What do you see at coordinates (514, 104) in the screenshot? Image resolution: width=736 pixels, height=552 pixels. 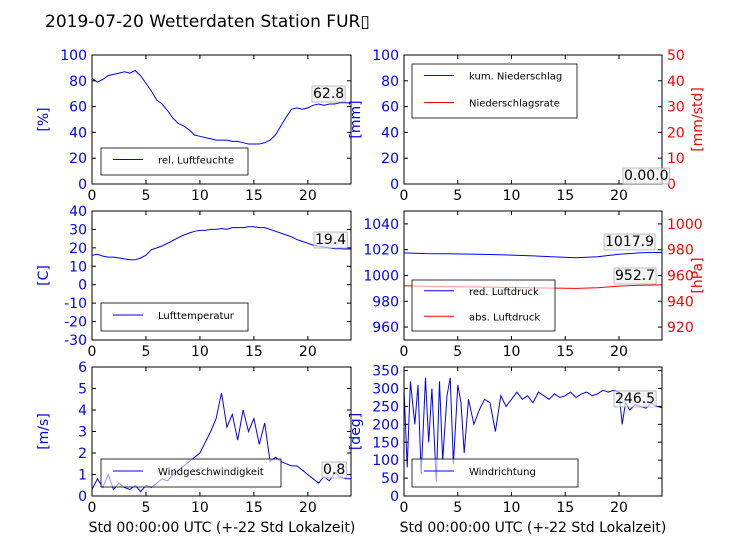 I see `legend-entry: Niederschlagsrate` at bounding box center [514, 104].